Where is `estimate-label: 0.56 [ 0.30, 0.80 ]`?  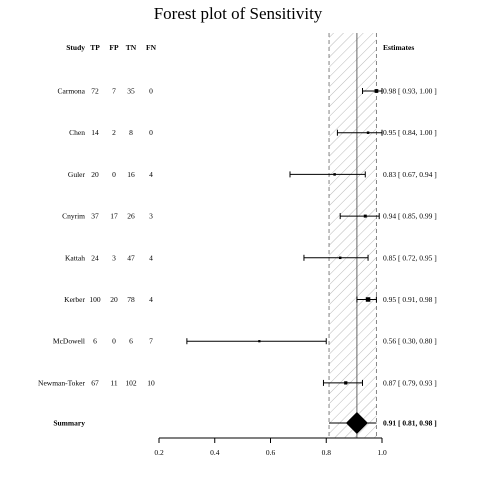
estimate-label: 0.56 [ 0.30, 0.80 ] is located at coordinates (410, 341).